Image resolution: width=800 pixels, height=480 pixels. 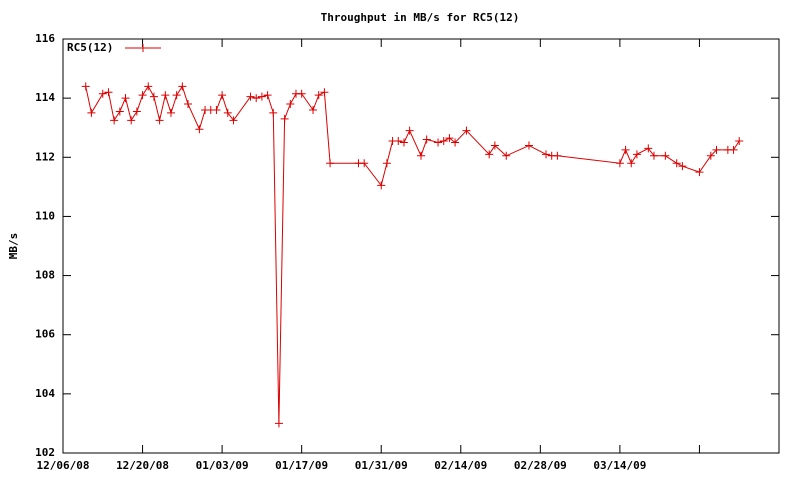 I want to click on y-tick-label: 110, so click(x=45, y=215).